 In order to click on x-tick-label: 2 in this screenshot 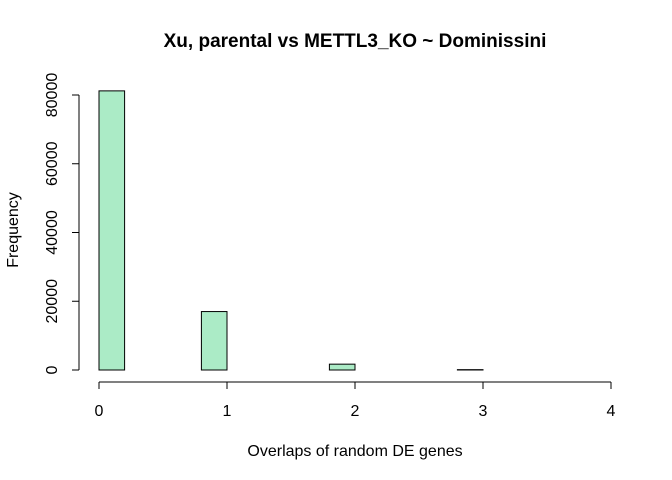, I will do `click(355, 411)`.